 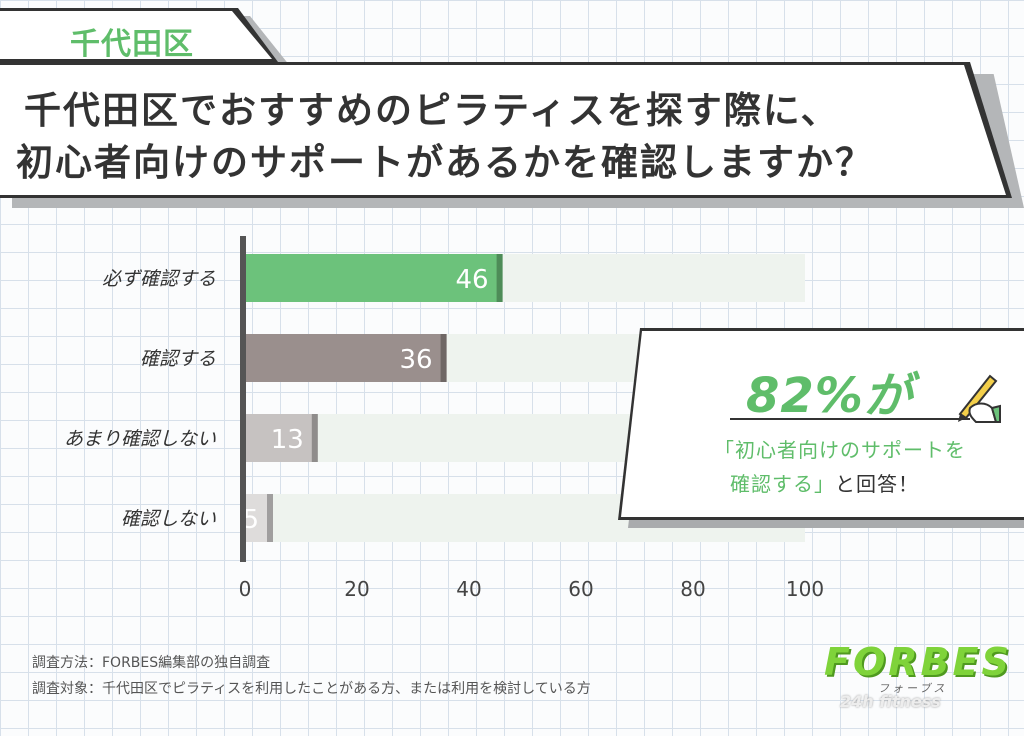 I want to click on survey-target-note: 調査対象：千代田区でピラティスを利用したことがある方、または利用を検討している方, so click(x=311, y=689).